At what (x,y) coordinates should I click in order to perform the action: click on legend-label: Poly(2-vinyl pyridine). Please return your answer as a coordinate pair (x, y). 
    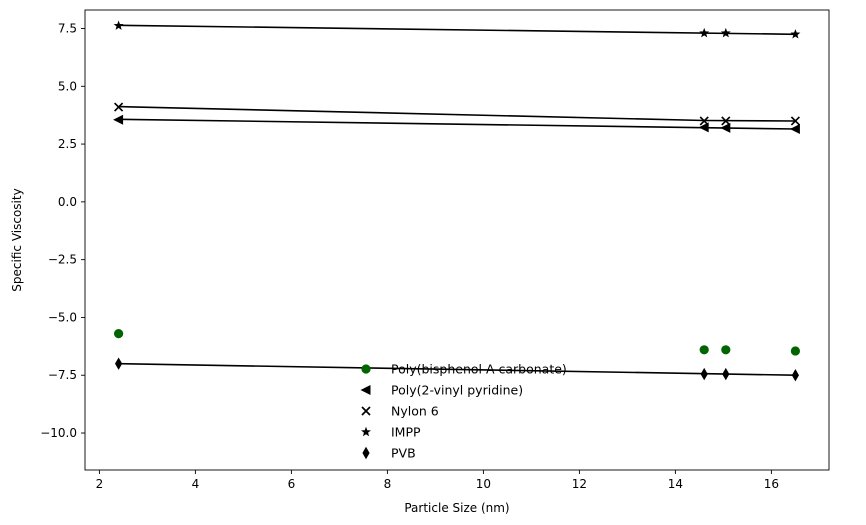
    Looking at the image, I should click on (457, 390).